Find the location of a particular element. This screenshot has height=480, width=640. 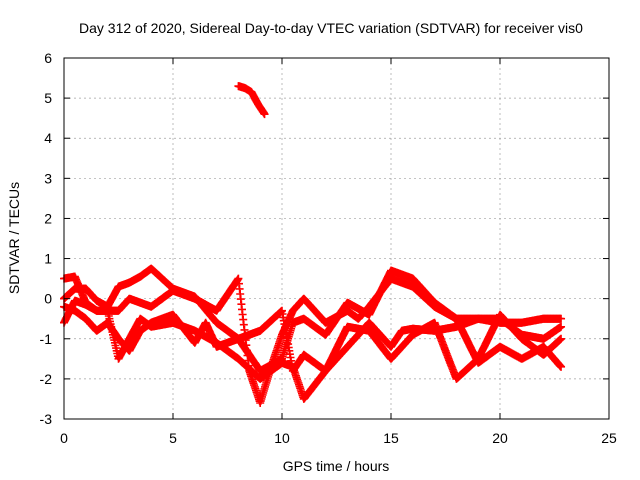

y-tick-label: 6 is located at coordinates (48, 58).